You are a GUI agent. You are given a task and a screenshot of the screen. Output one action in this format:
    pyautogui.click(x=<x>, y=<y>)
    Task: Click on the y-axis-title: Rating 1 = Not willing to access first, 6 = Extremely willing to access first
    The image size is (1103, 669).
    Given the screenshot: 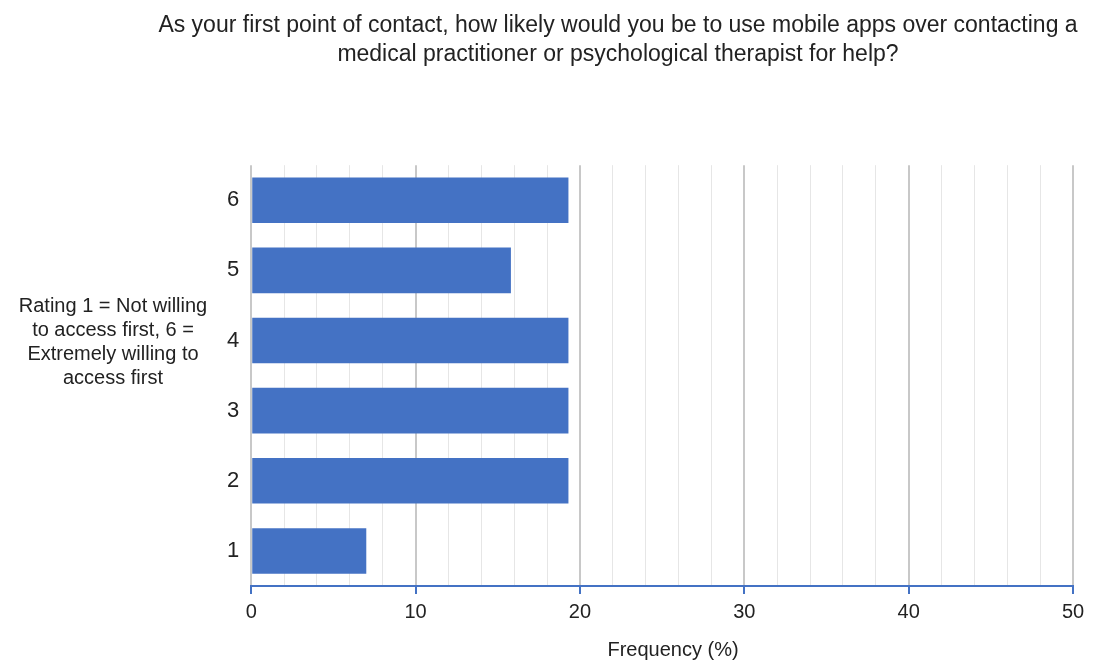 What is the action you would take?
    pyautogui.click(x=113, y=341)
    